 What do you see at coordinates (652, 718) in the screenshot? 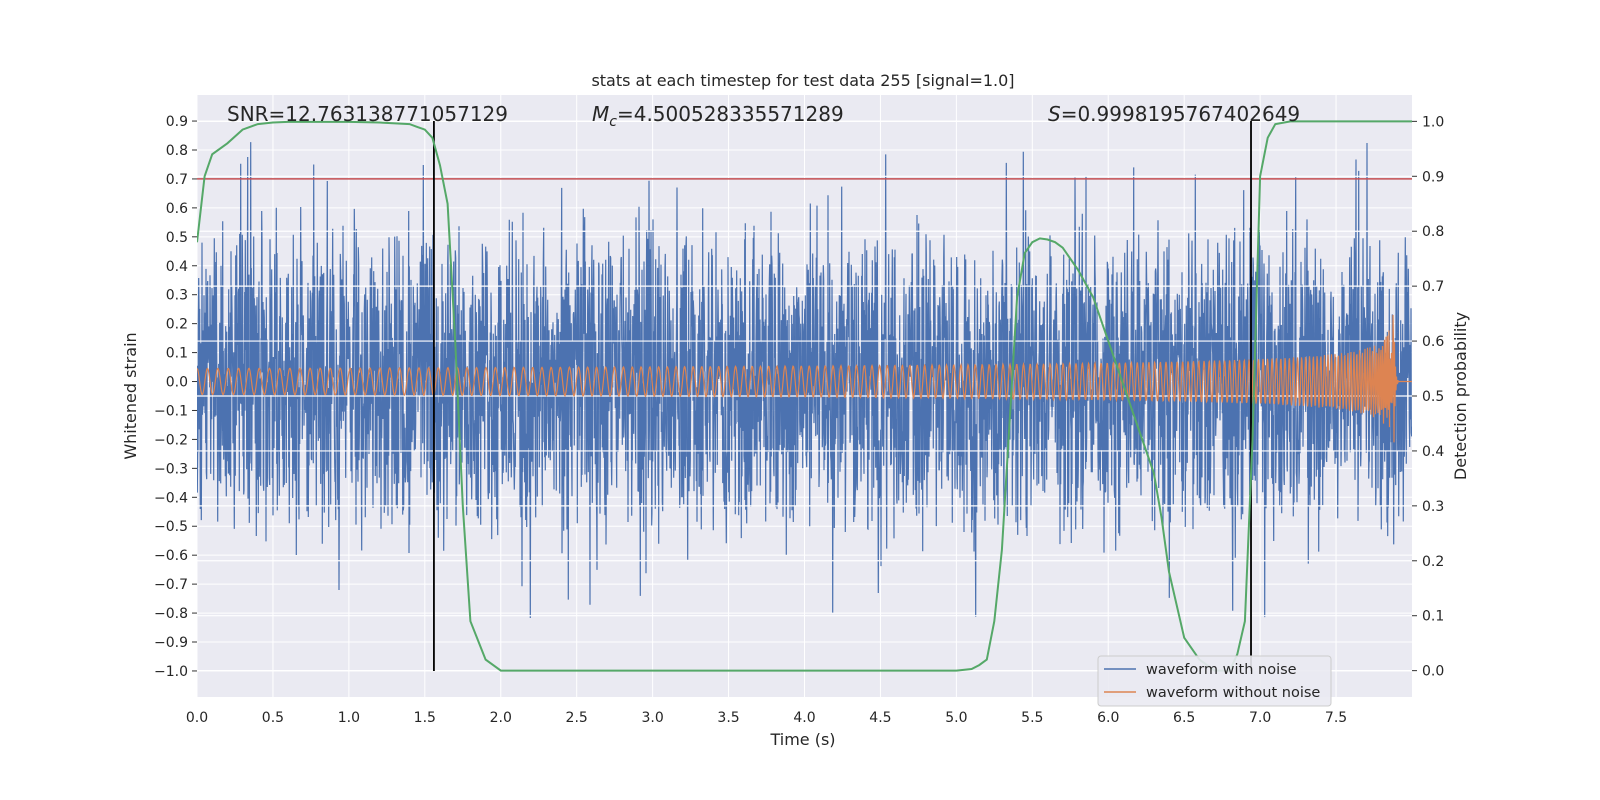
I see `x-tick-label: 3.0` at bounding box center [652, 718].